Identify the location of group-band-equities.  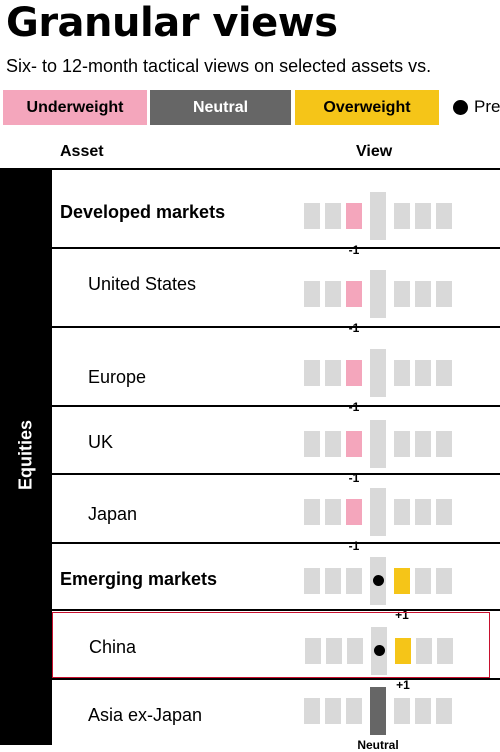
(26, 457).